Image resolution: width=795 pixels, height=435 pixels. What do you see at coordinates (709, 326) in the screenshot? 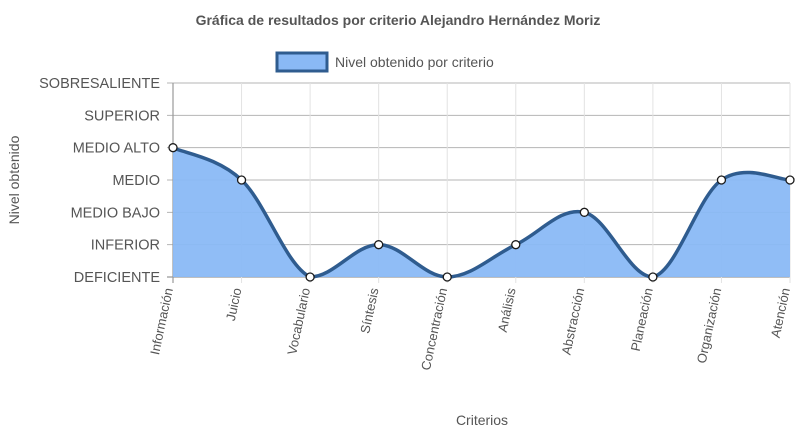
I see `x-tick-label: Organización` at bounding box center [709, 326].